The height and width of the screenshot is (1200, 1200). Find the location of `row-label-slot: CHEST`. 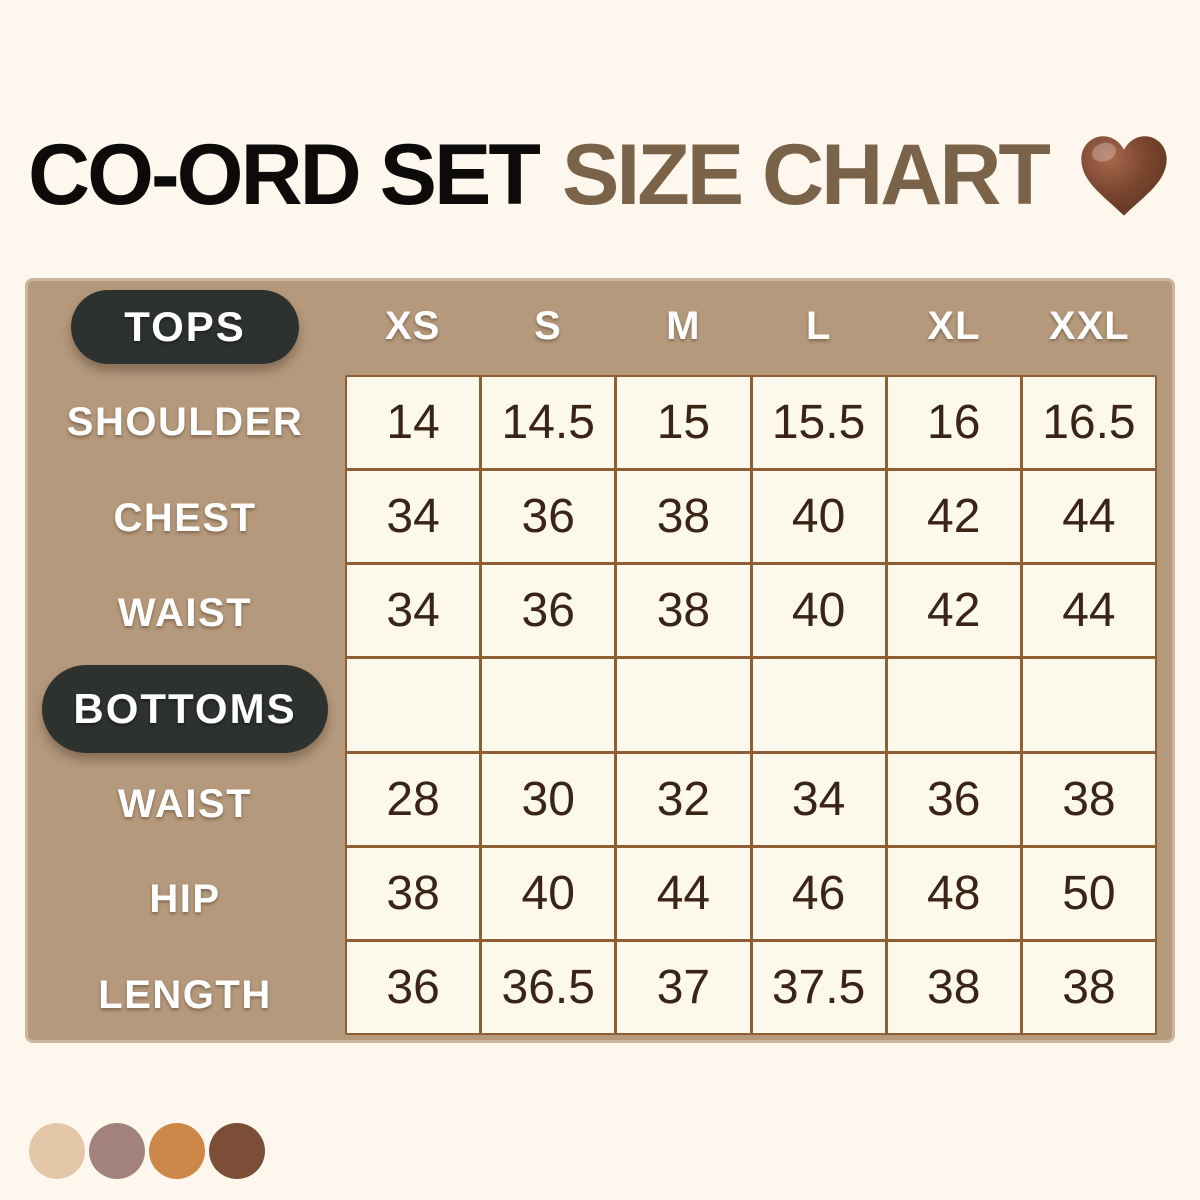

row-label-slot: CHEST is located at coordinates (185, 517).